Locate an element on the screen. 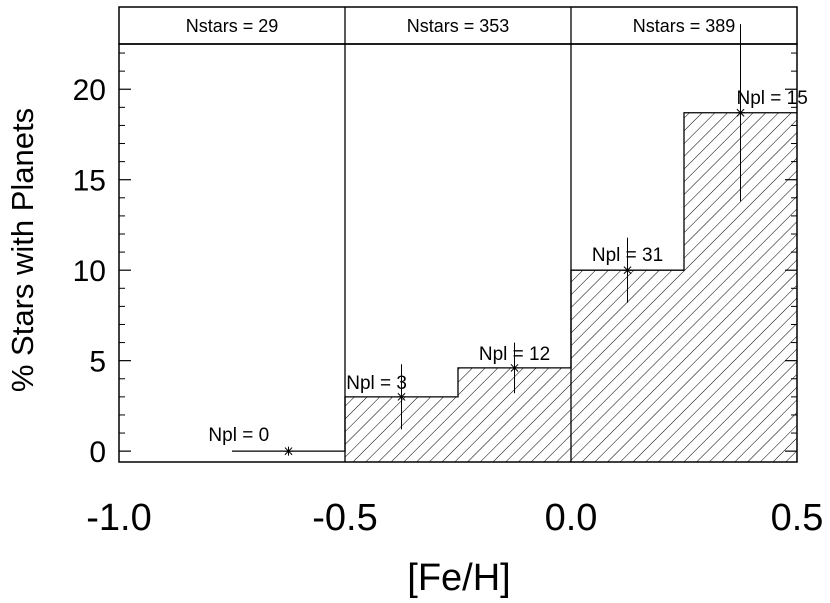 This screenshot has height=603, width=830. panel-header: Nstars = 29 Nstars = 353 Nstars = 389 is located at coordinates (461, 26).